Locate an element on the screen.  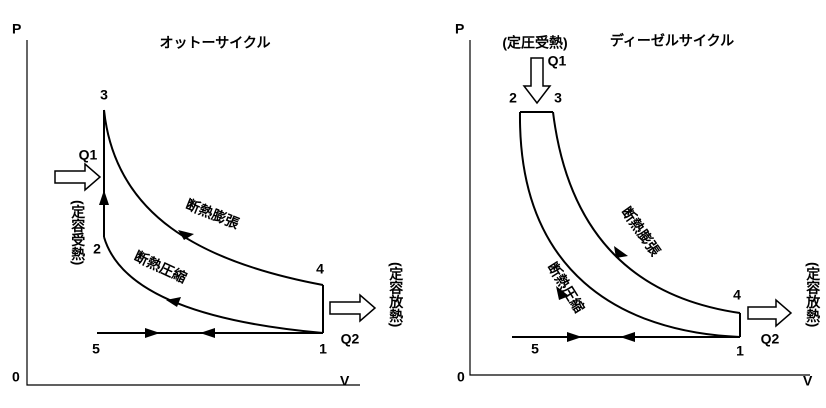
heat-in-label: (定圧受熱) is located at coordinates (534, 43).